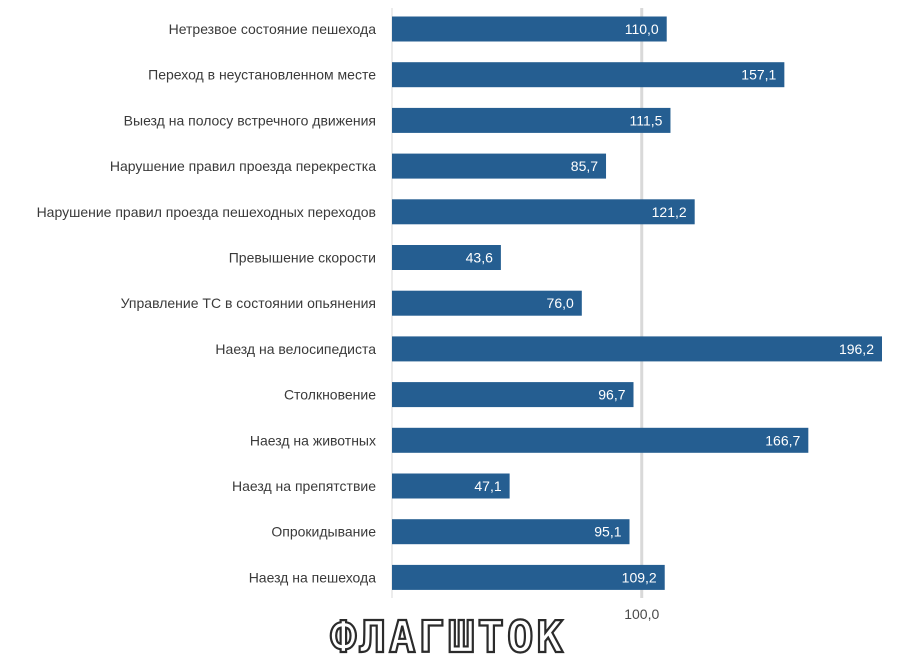 This screenshot has width=900, height=667. What do you see at coordinates (304, 486) in the screenshot?
I see `category-label: Наезд на препятствие` at bounding box center [304, 486].